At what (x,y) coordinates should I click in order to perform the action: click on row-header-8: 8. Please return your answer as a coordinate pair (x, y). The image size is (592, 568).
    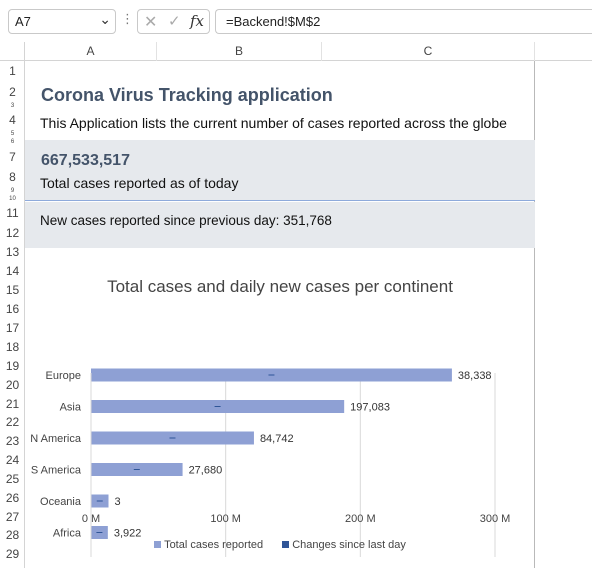
    Looking at the image, I should click on (12, 177).